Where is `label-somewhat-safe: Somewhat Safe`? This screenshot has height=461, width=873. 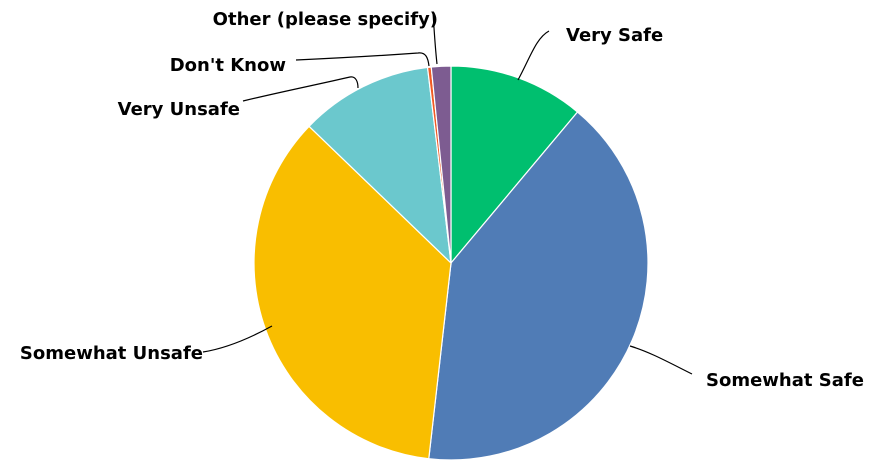 label-somewhat-safe: Somewhat Safe is located at coordinates (785, 380).